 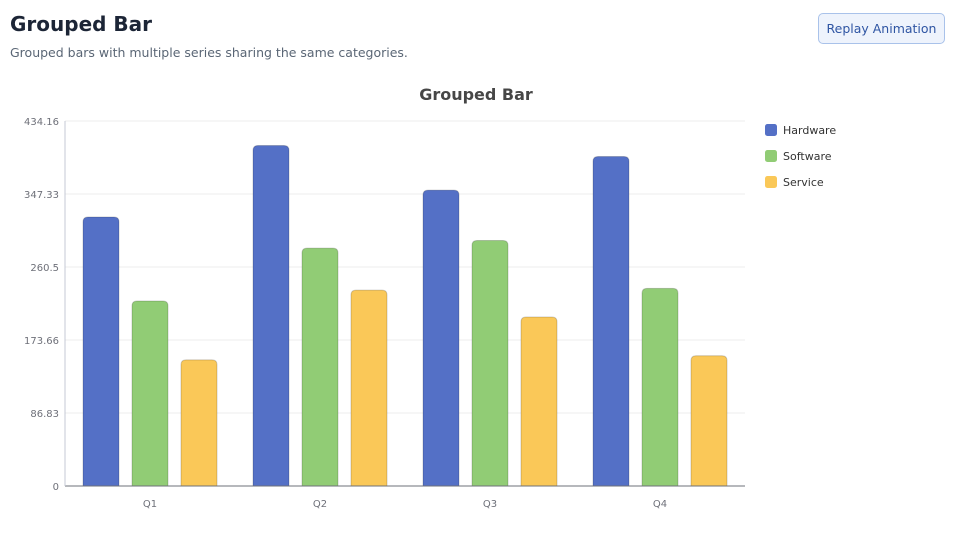 I want to click on chart-title: Grouped Bar, so click(x=476, y=94).